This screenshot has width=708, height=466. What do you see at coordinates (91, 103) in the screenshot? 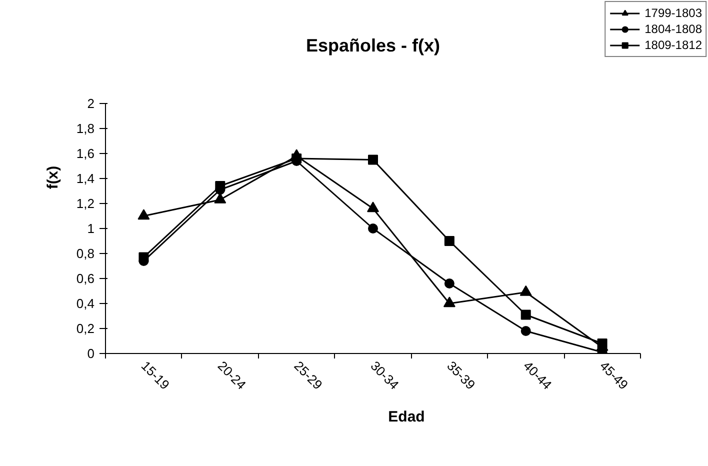
I see `y-tick-label: 2` at bounding box center [91, 103].